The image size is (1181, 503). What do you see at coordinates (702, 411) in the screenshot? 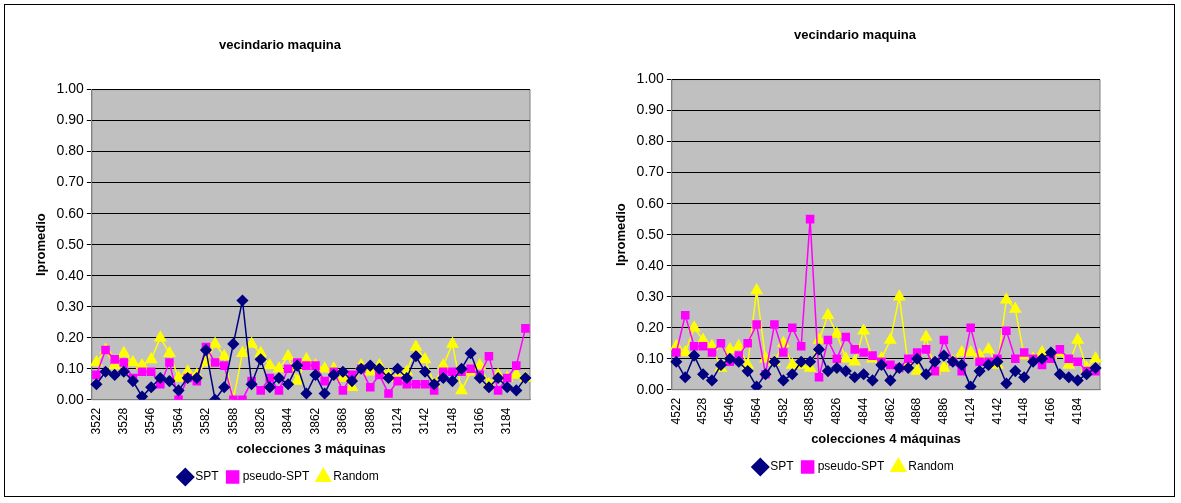
I see `x-tick-label: 4528` at bounding box center [702, 411].